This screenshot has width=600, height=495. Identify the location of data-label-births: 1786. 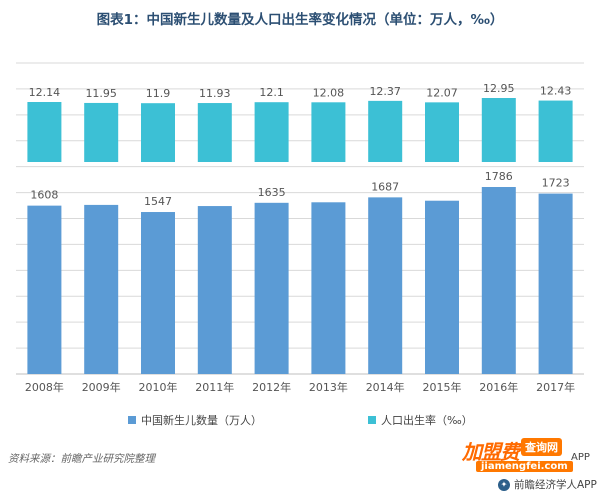
(499, 176).